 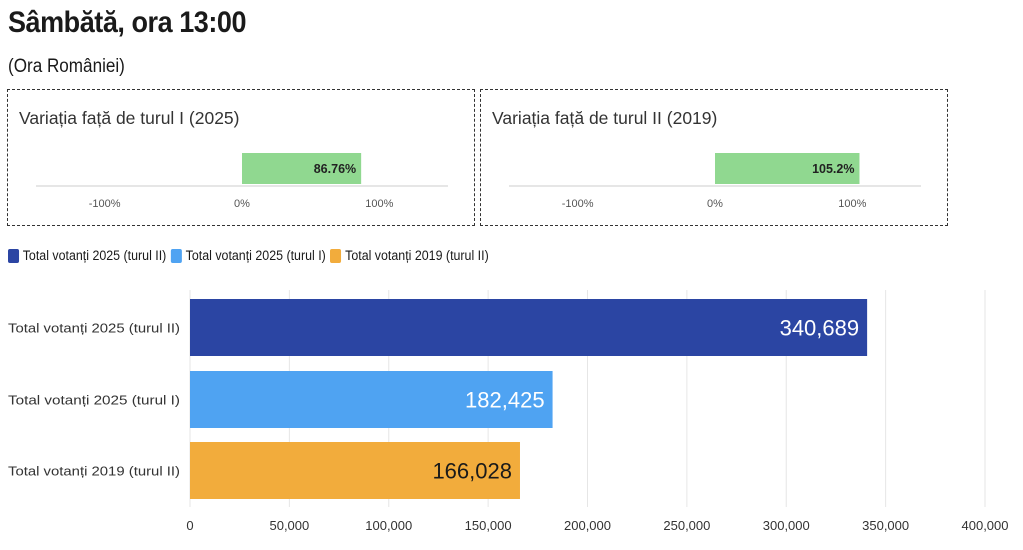 I want to click on bar-value-label: 182,425, so click(x=505, y=400).